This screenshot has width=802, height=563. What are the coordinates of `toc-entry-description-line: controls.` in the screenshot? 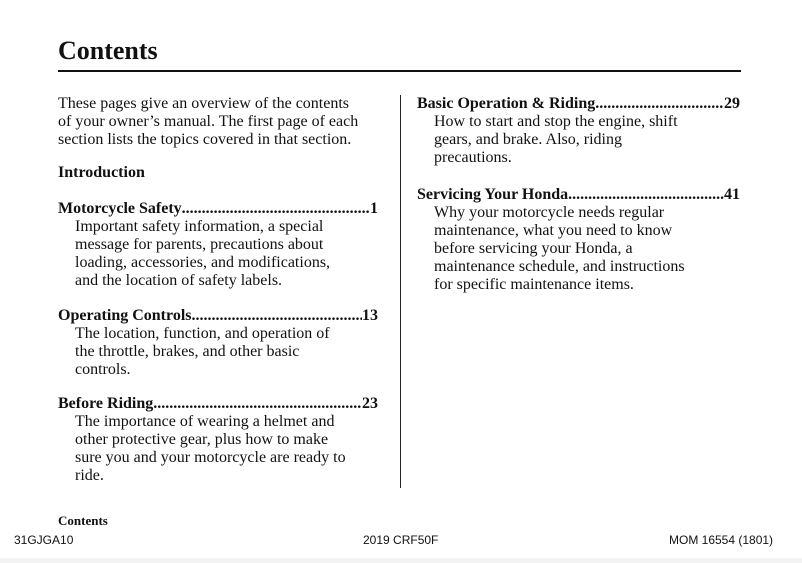 It's located at (103, 369).